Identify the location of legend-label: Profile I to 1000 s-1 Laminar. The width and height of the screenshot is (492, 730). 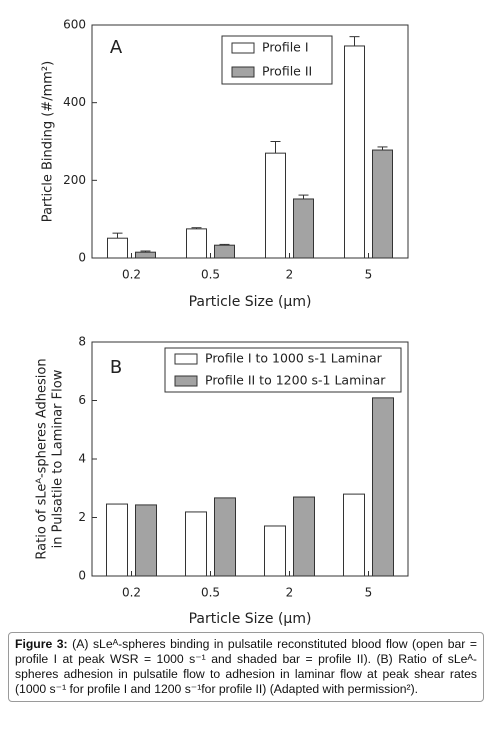
(294, 358).